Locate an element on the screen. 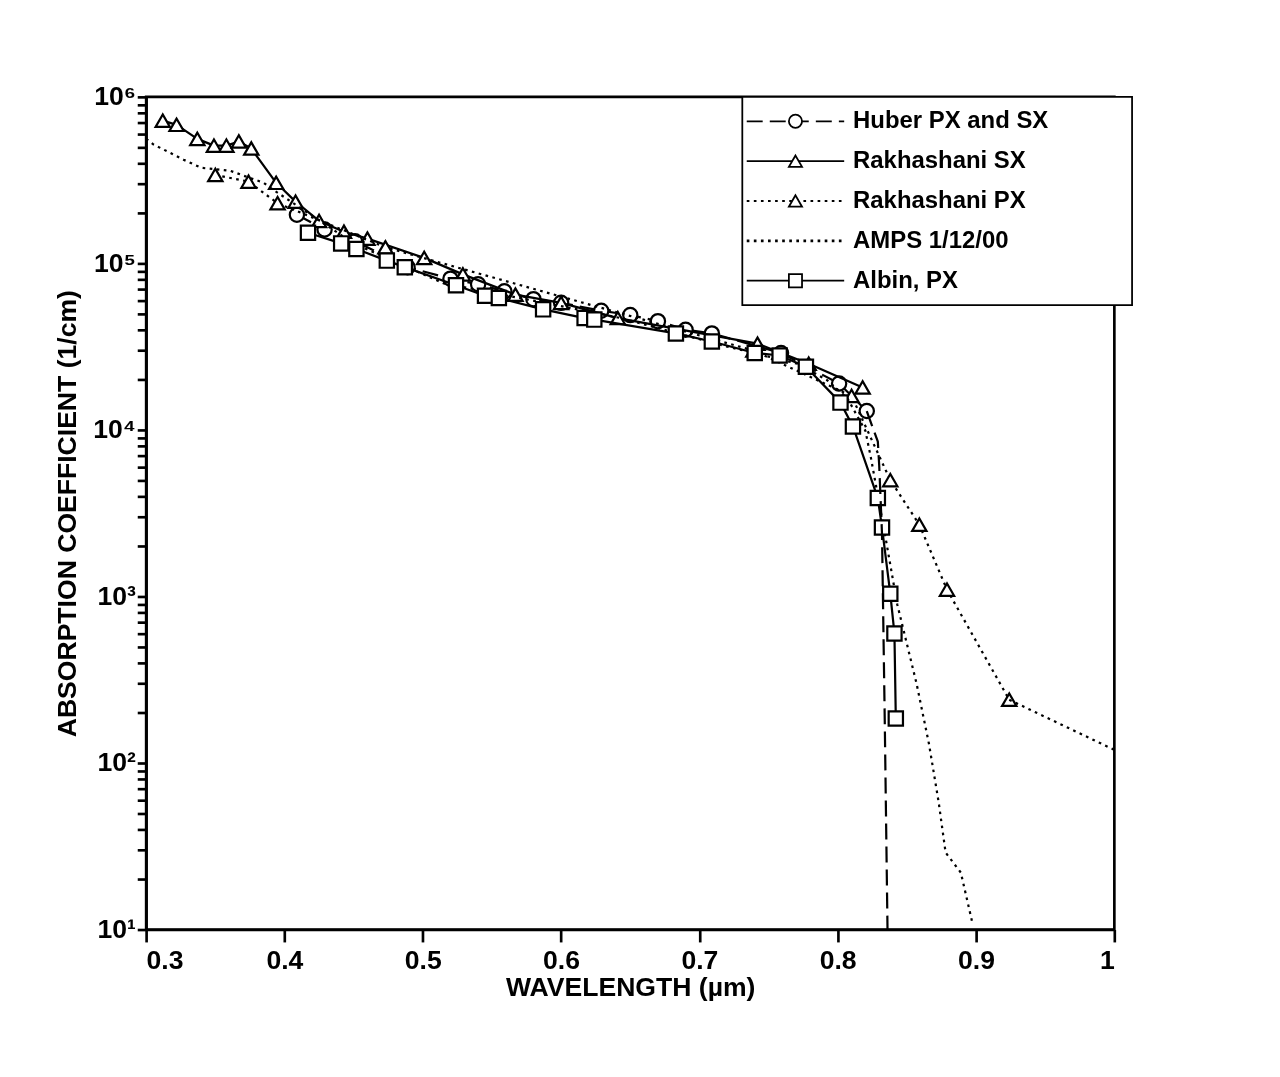  y-tick-label: 10³ is located at coordinates (117, 595).